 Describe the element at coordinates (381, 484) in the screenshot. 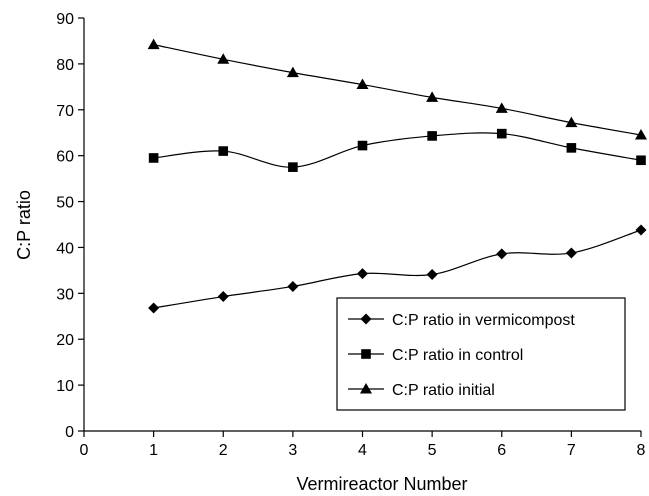

I see `x-axis-title: Vermireactor Number` at that location.